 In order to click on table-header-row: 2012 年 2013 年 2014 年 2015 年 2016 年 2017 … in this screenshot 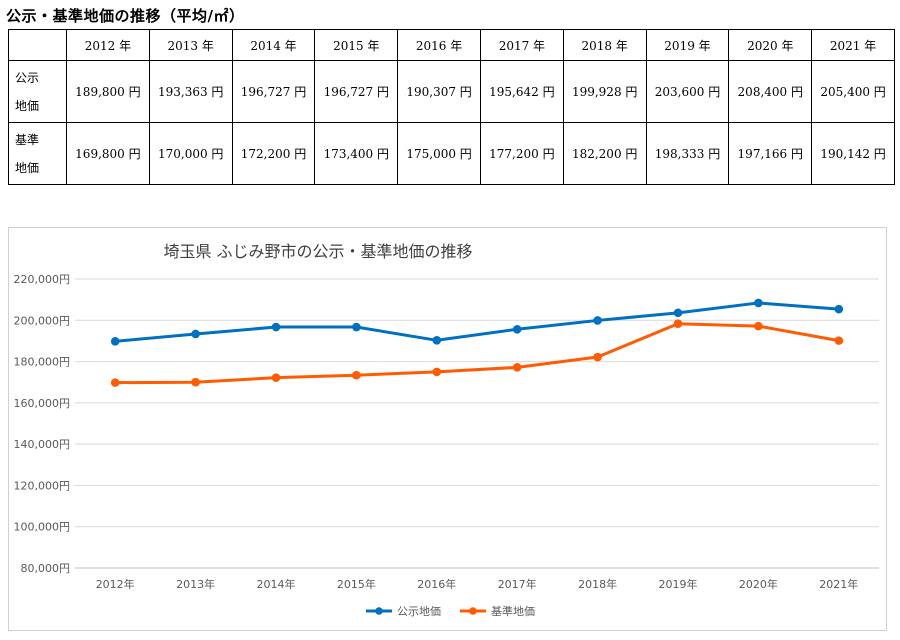, I will do `click(451, 45)`.